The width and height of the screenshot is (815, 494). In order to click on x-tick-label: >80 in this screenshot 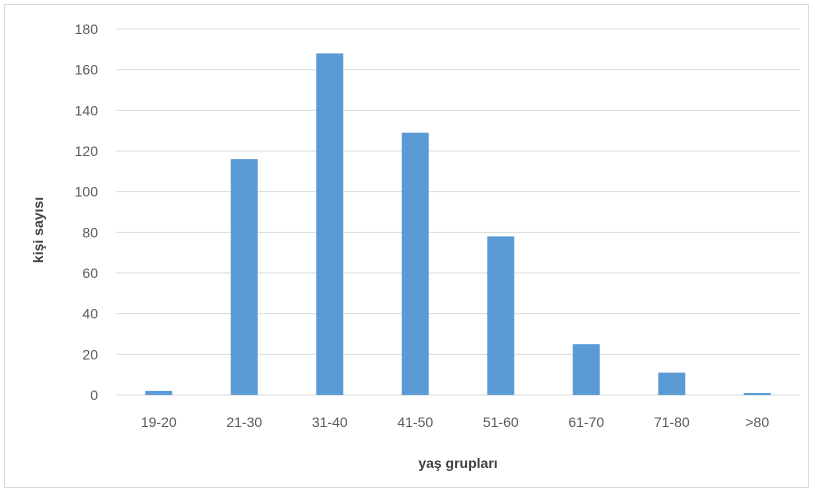, I will do `click(757, 422)`.